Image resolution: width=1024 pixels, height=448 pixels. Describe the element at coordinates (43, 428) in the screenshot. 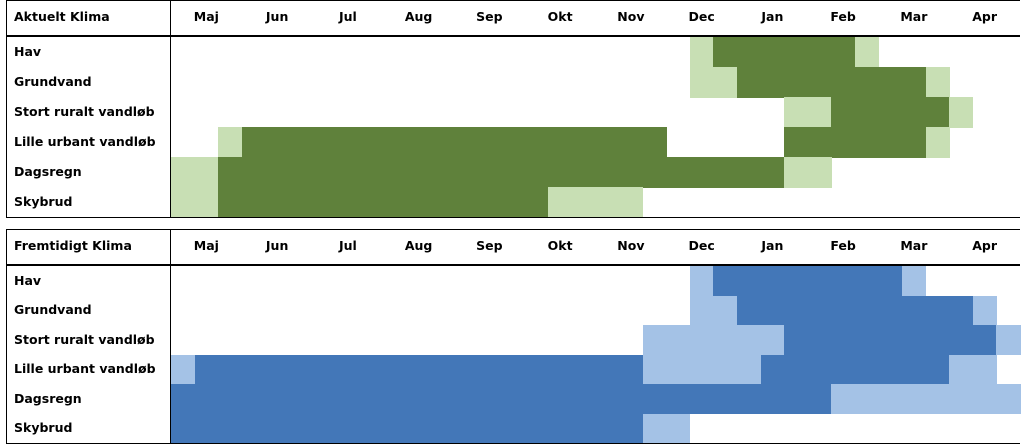

I see `row-label: Skybrud` at that location.